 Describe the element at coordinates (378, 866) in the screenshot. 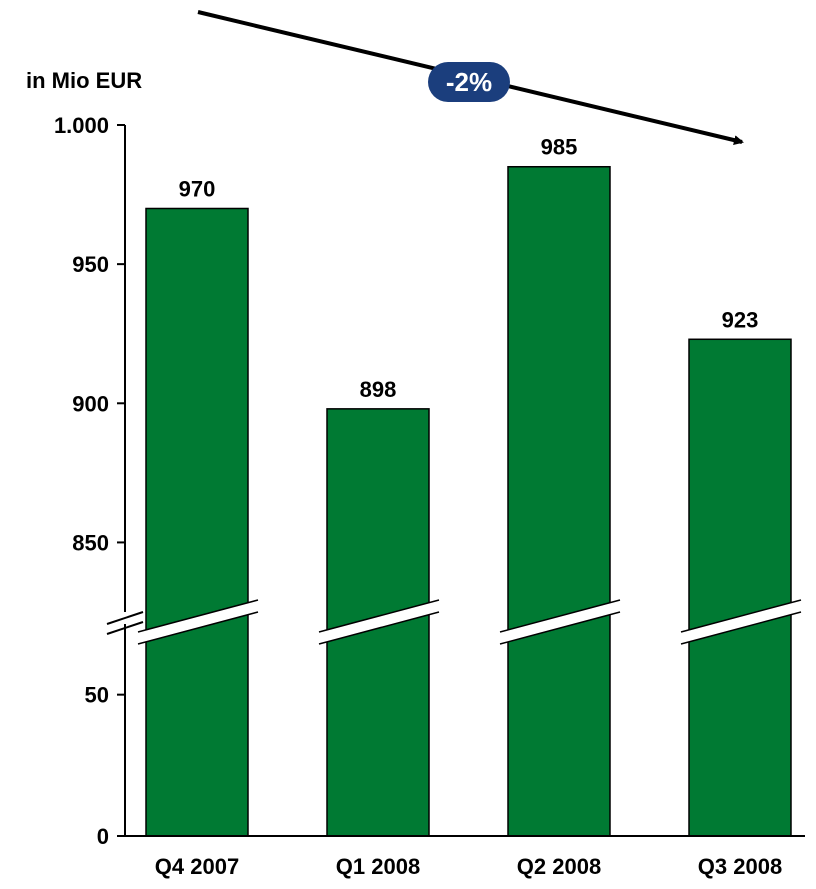

I see `category-label-1: Q1 2008` at that location.